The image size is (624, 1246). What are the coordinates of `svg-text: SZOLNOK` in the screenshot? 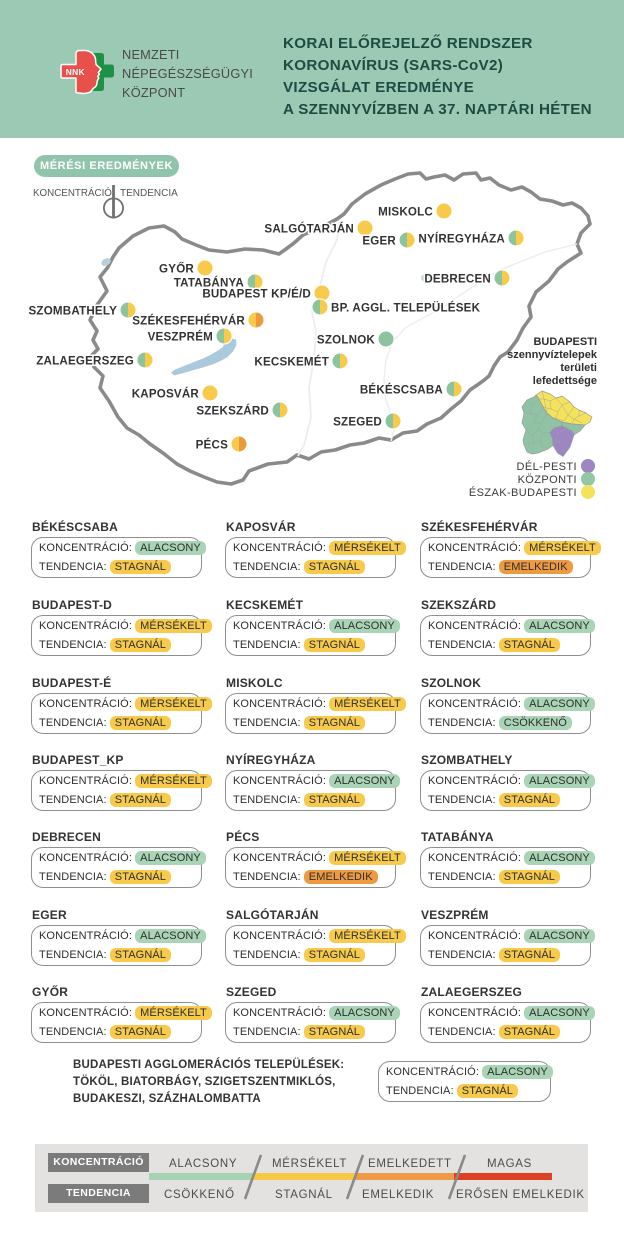 It's located at (346, 340).